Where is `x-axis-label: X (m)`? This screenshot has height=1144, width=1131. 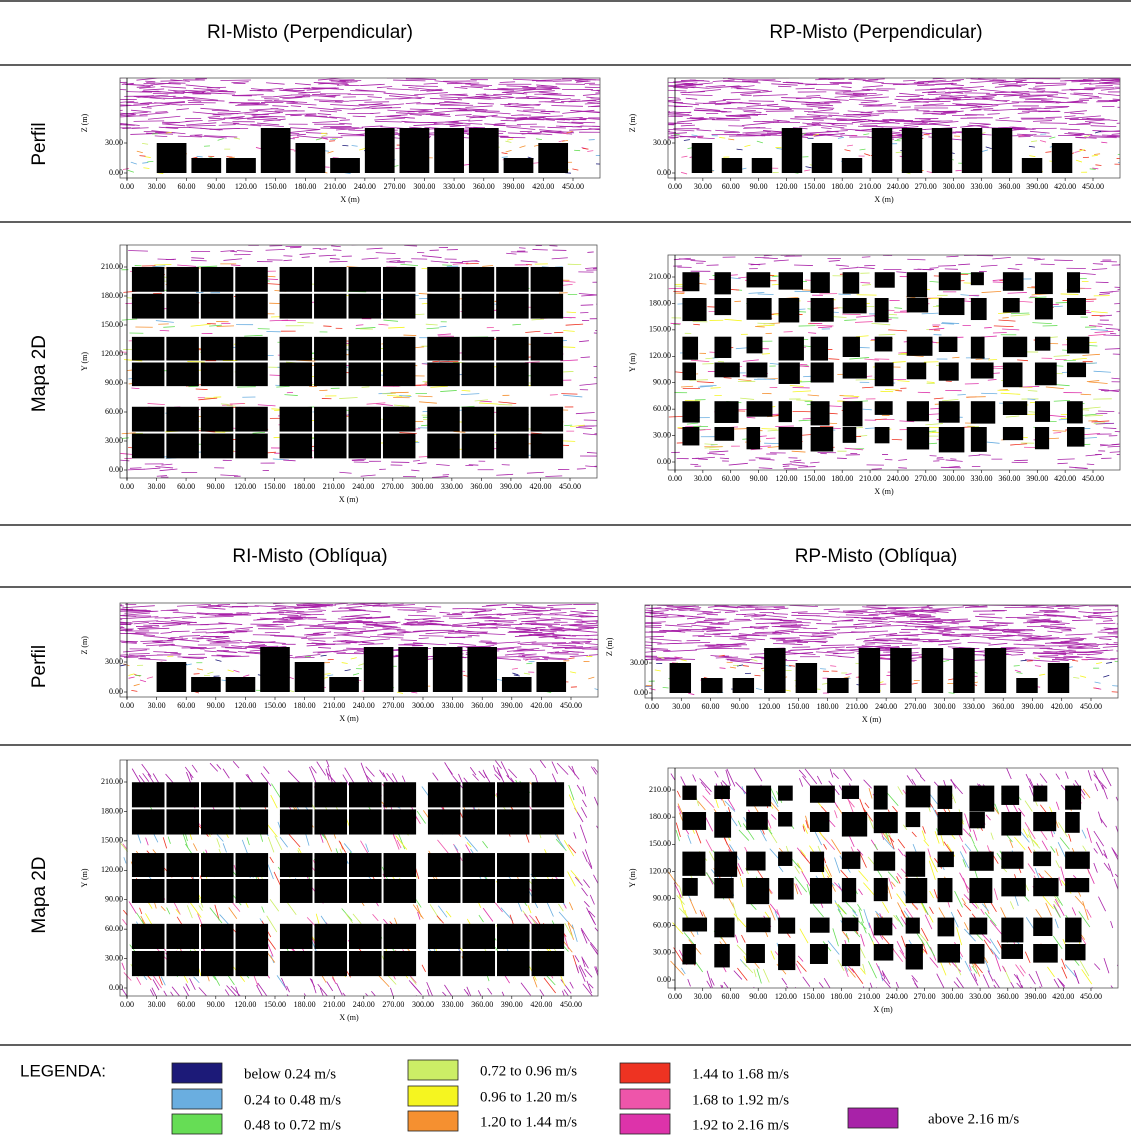 x-axis-label: X (m) is located at coordinates (872, 719).